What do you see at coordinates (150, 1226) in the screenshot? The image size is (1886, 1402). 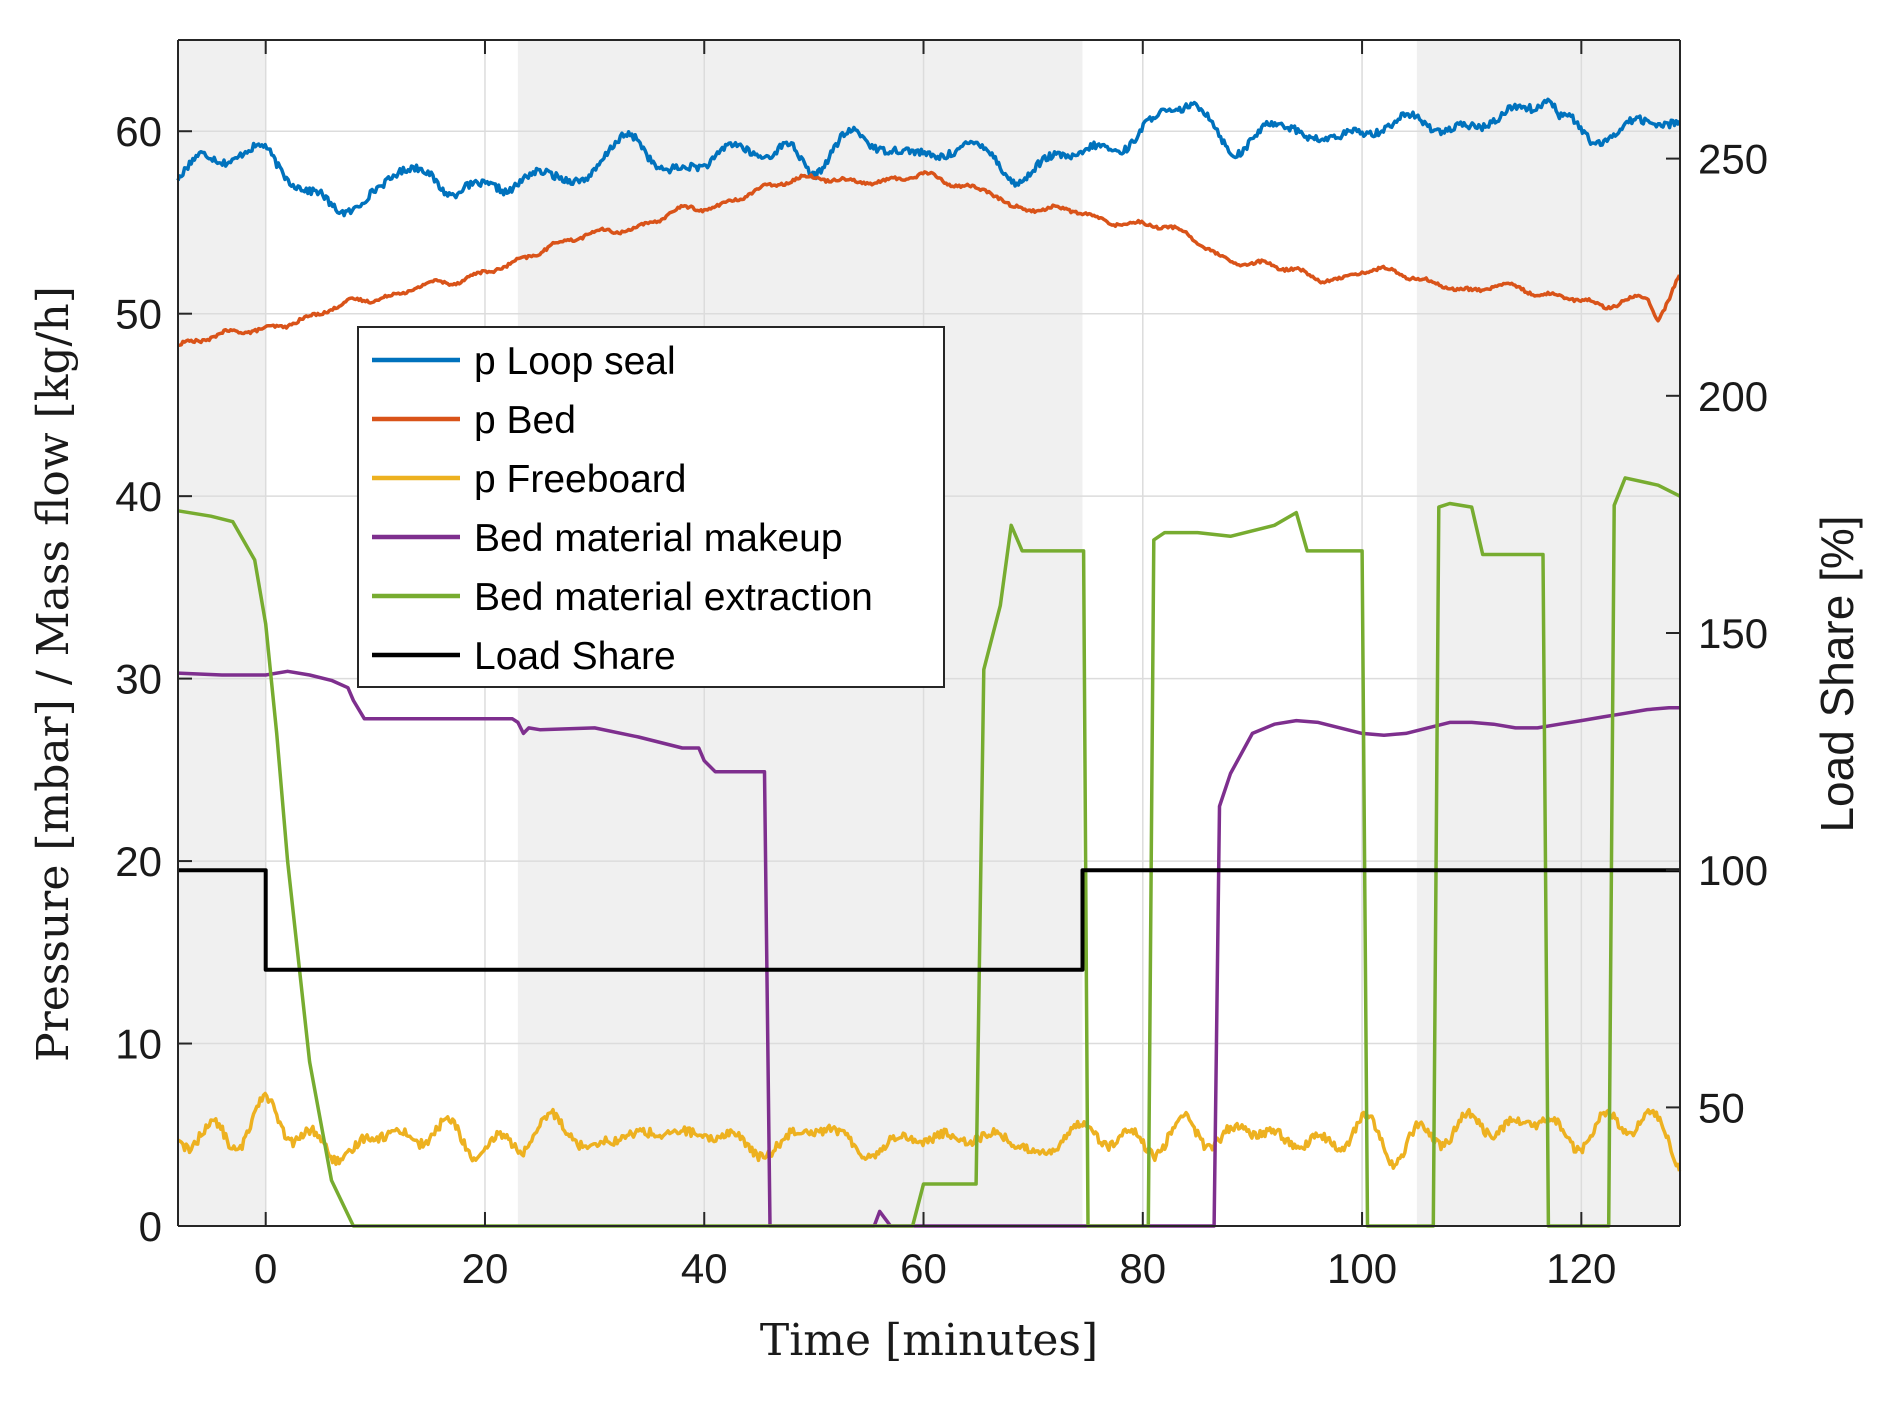 I see `y-tick-label-left: 0` at bounding box center [150, 1226].